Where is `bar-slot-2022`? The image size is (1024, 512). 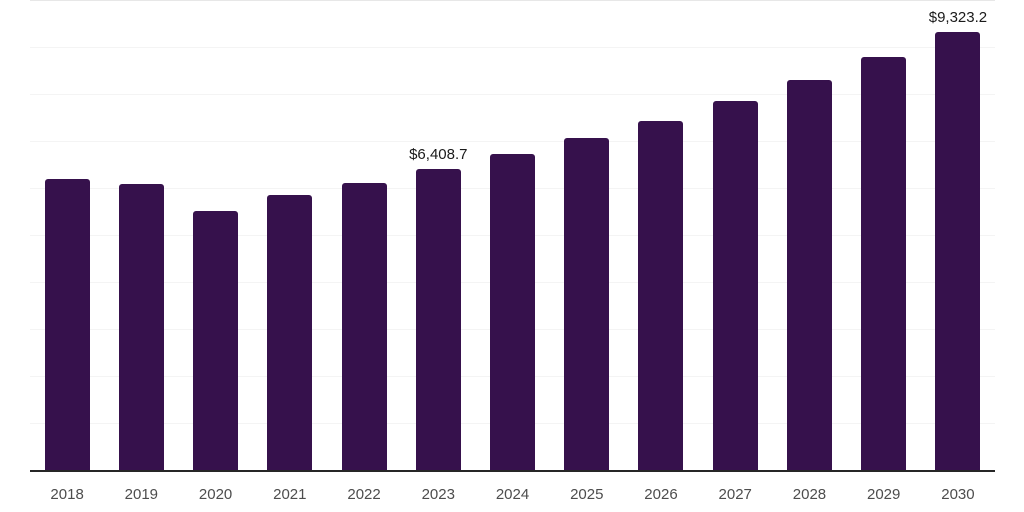 bar-slot-2022 is located at coordinates (364, 235).